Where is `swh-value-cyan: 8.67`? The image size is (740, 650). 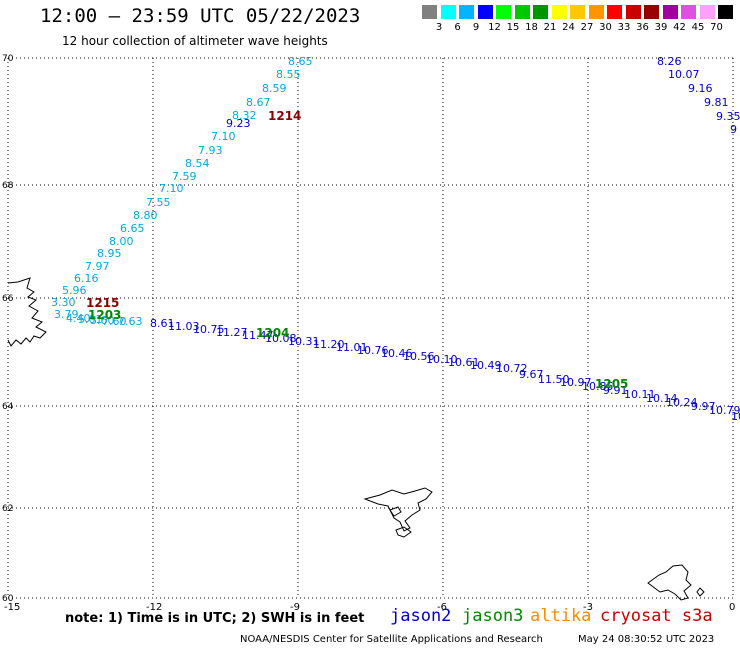
swh-value-cyan: 8.67 is located at coordinates (258, 102).